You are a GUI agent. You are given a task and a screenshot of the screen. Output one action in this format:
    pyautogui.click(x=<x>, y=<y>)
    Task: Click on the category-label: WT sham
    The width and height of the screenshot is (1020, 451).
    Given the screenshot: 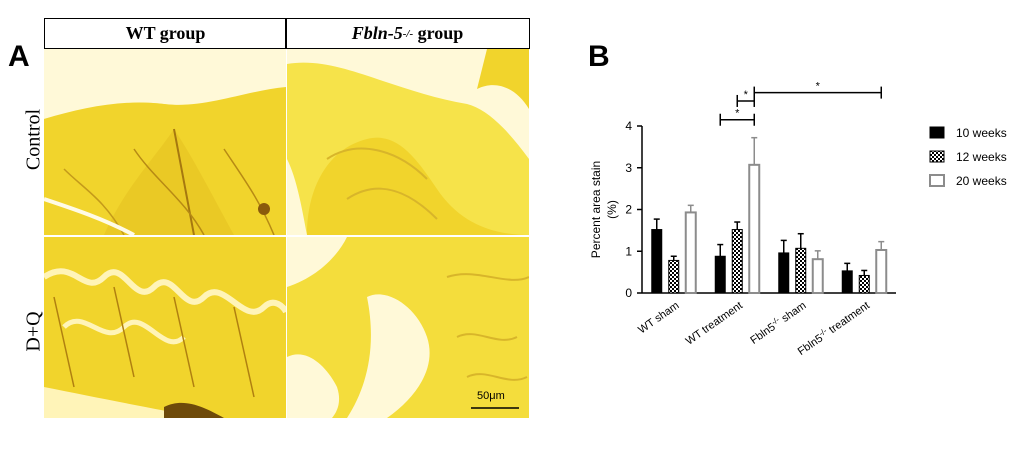 What is the action you would take?
    pyautogui.click(x=658, y=318)
    